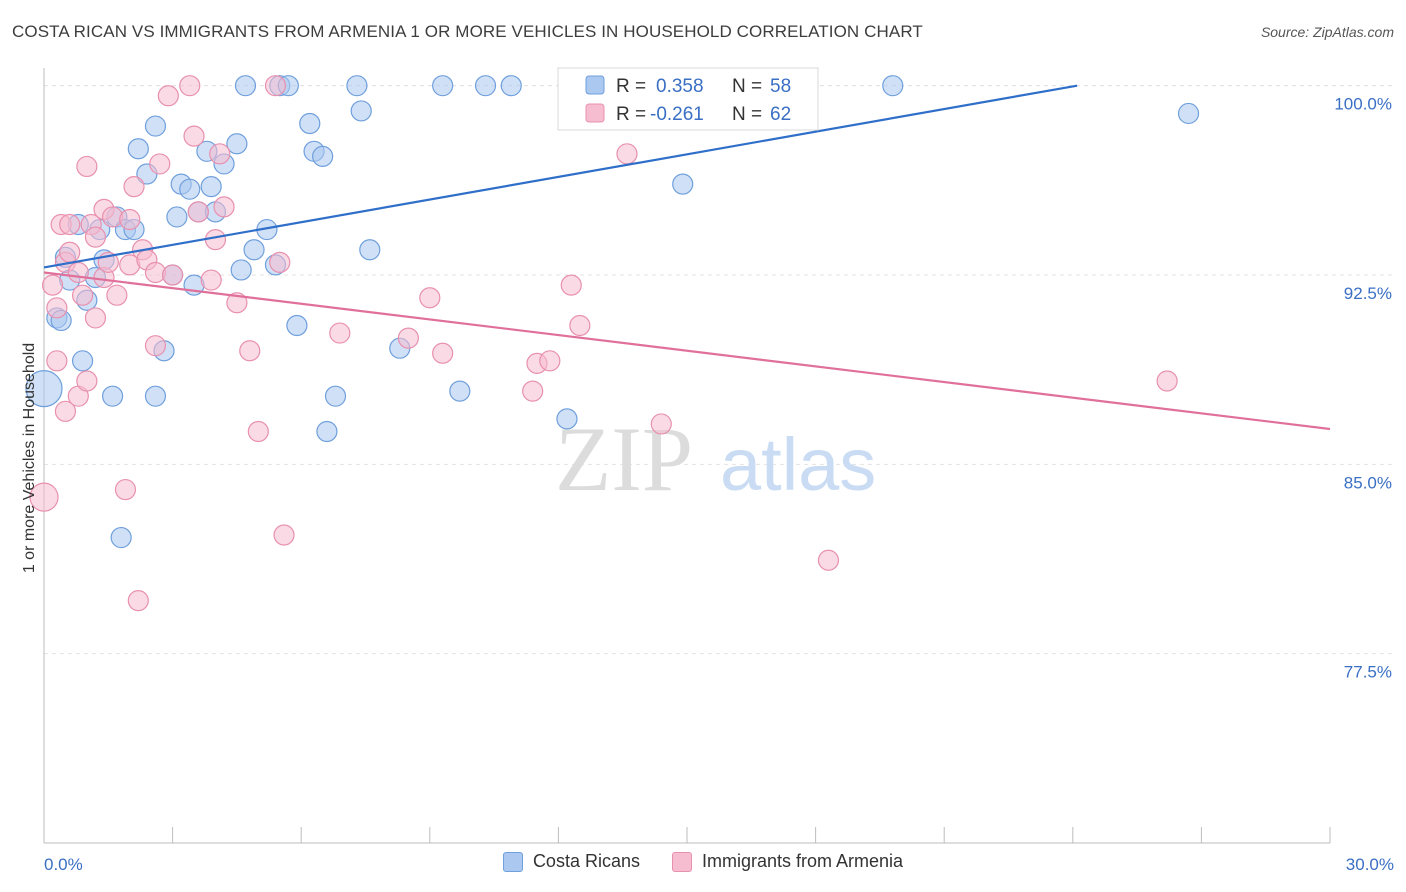 This screenshot has height=892, width=1406. What do you see at coordinates (512, 861) in the screenshot?
I see `legend-swatch-costa-ricans` at bounding box center [512, 861].